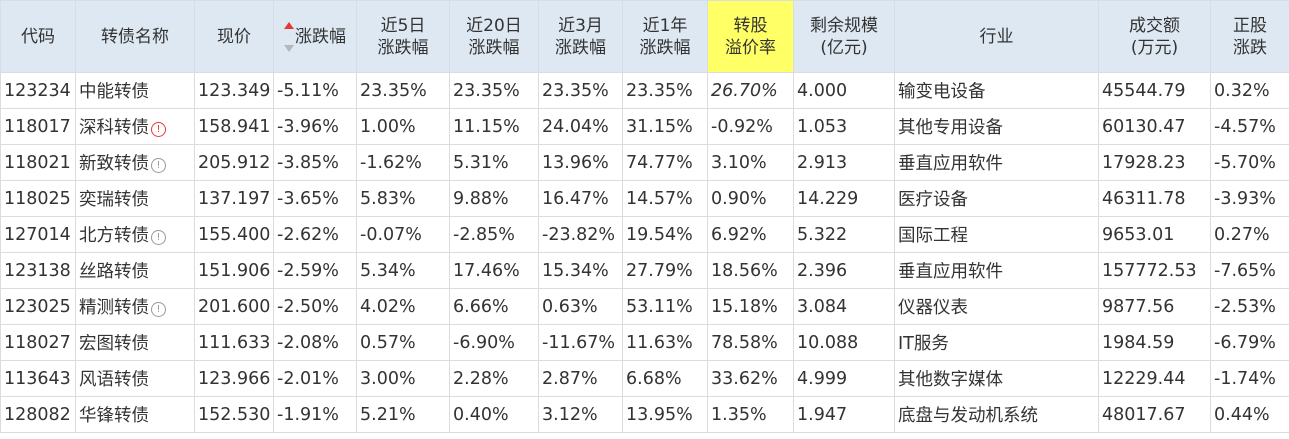 The width and height of the screenshot is (1289, 439). What do you see at coordinates (844, 234) in the screenshot?
I see `cell-size: 5.322` at bounding box center [844, 234].